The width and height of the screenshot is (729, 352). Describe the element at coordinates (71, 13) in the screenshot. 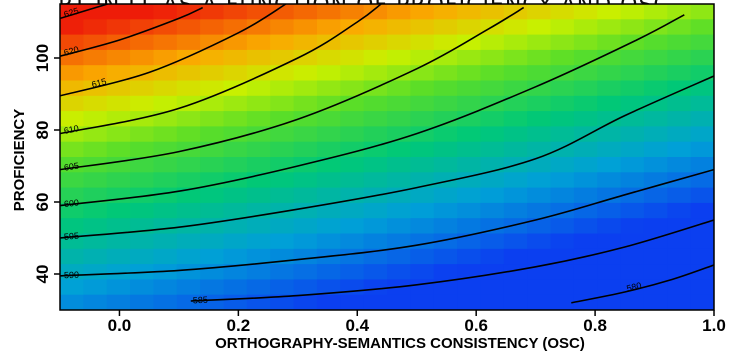

I see `contour-label-625: 625` at that location.